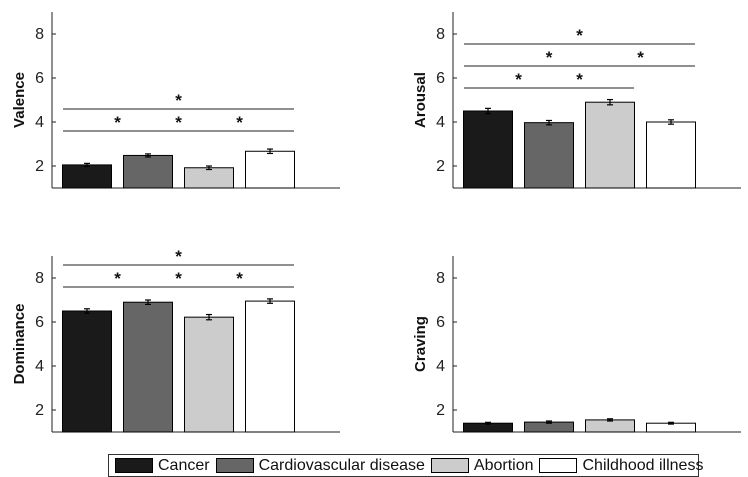 The width and height of the screenshot is (748, 477). I want to click on legend-label: Cancer, so click(184, 465).